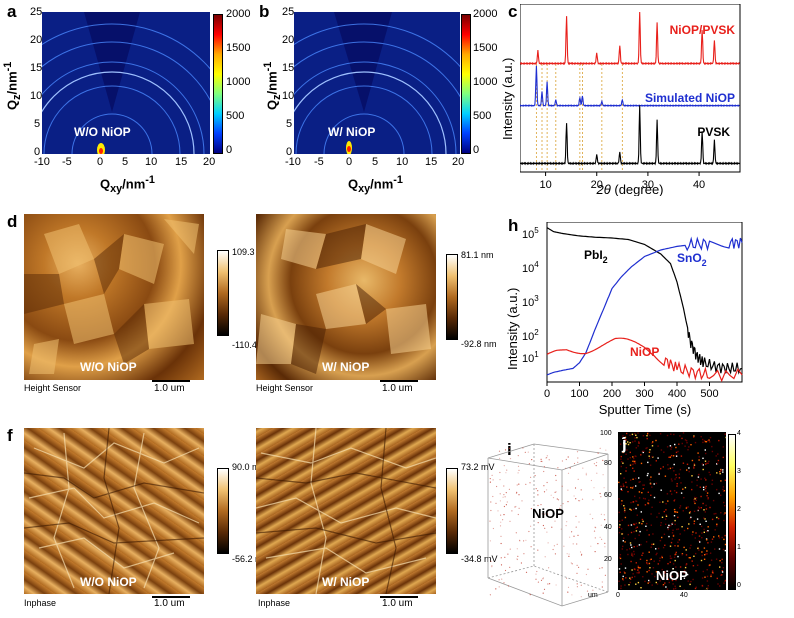 This screenshot has width=794, height=618. Describe the element at coordinates (637, 189) in the screenshot. I see `xrd-x-axis-unit: (degree)` at that location.